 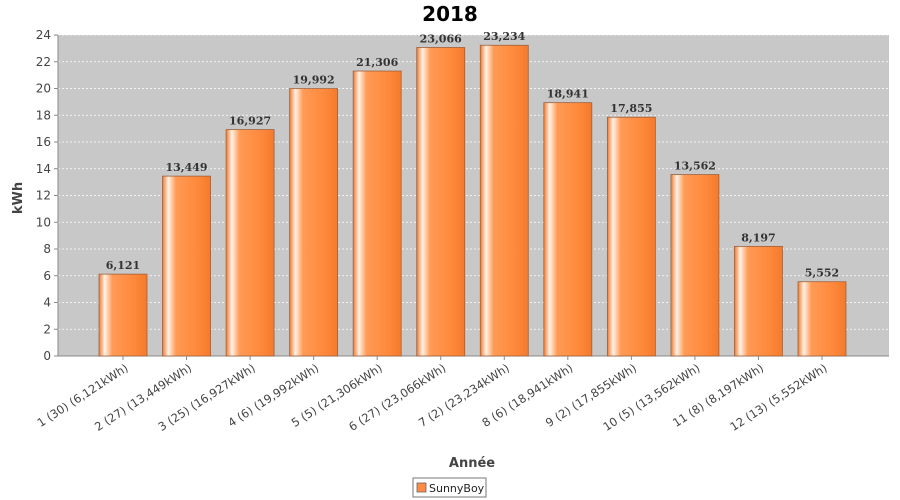 What do you see at coordinates (250, 121) in the screenshot?
I see `data-label: 16,927` at bounding box center [250, 121].